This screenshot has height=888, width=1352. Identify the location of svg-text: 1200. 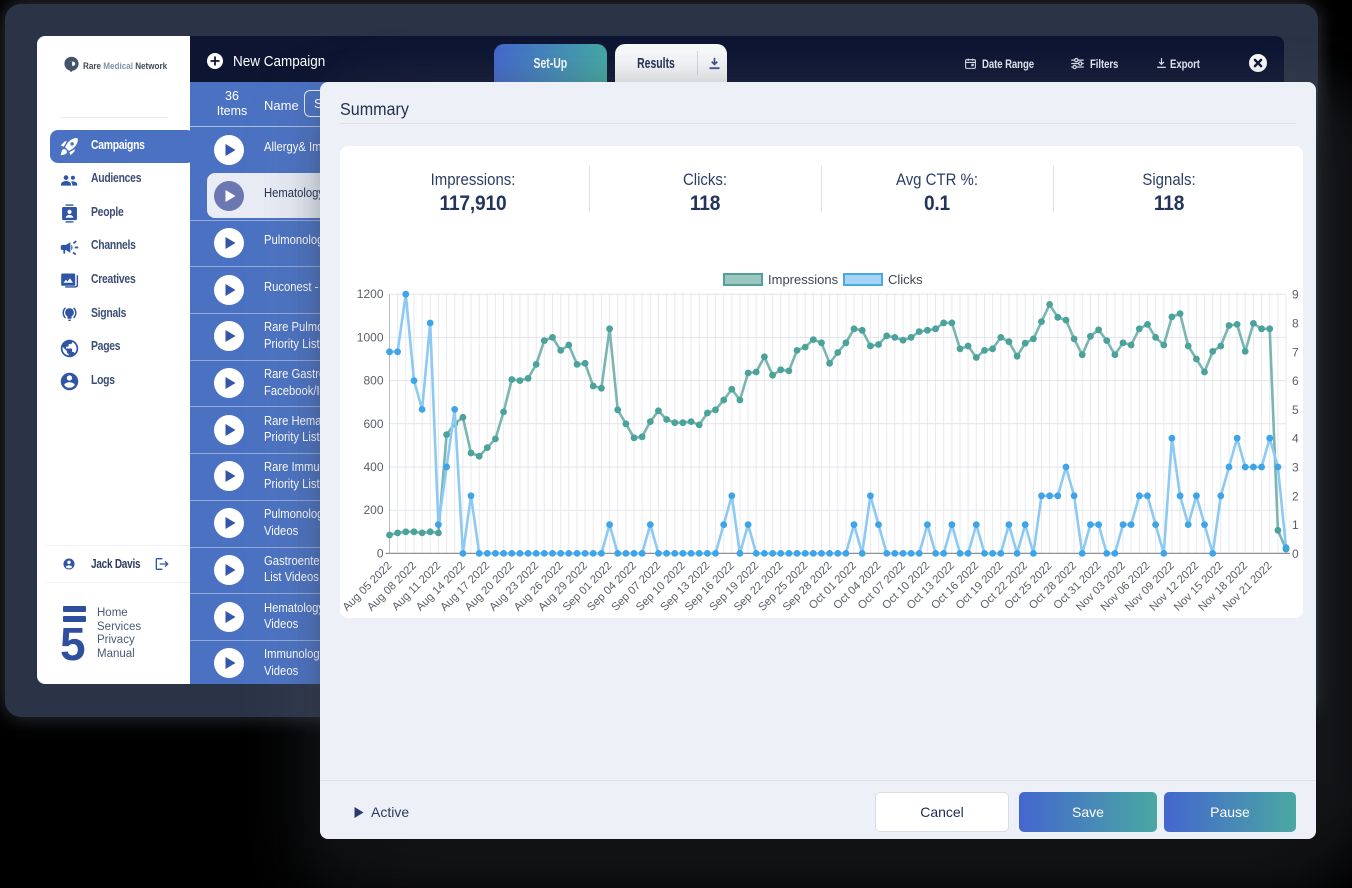
(370, 294).